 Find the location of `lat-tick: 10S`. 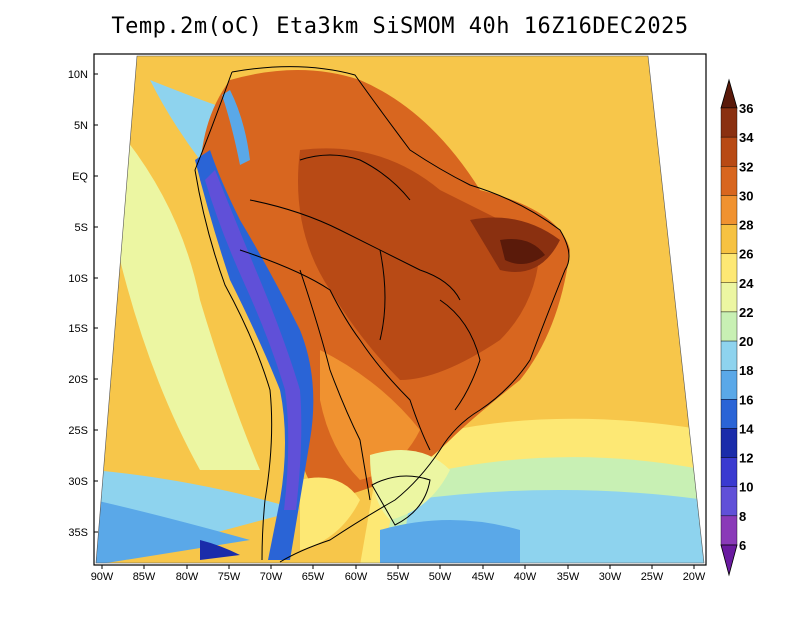

lat-tick: 10S is located at coordinates (83, 279).